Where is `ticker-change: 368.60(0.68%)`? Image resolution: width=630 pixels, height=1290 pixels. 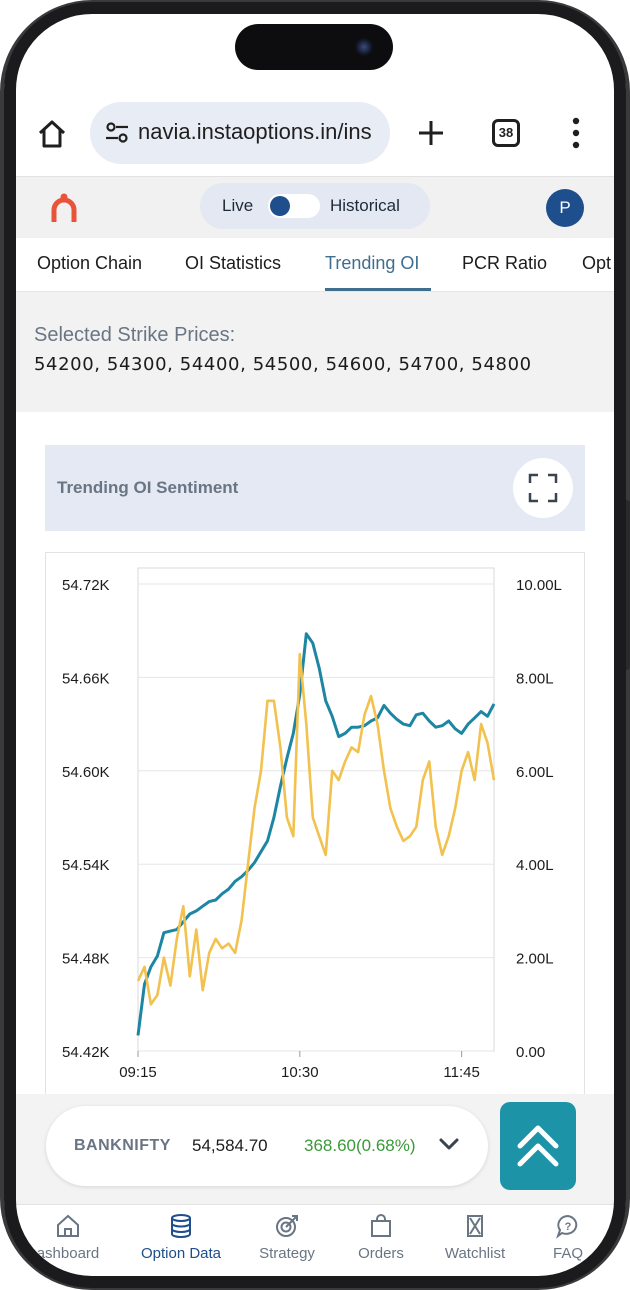 ticker-change: 368.60(0.68%) is located at coordinates (360, 1145).